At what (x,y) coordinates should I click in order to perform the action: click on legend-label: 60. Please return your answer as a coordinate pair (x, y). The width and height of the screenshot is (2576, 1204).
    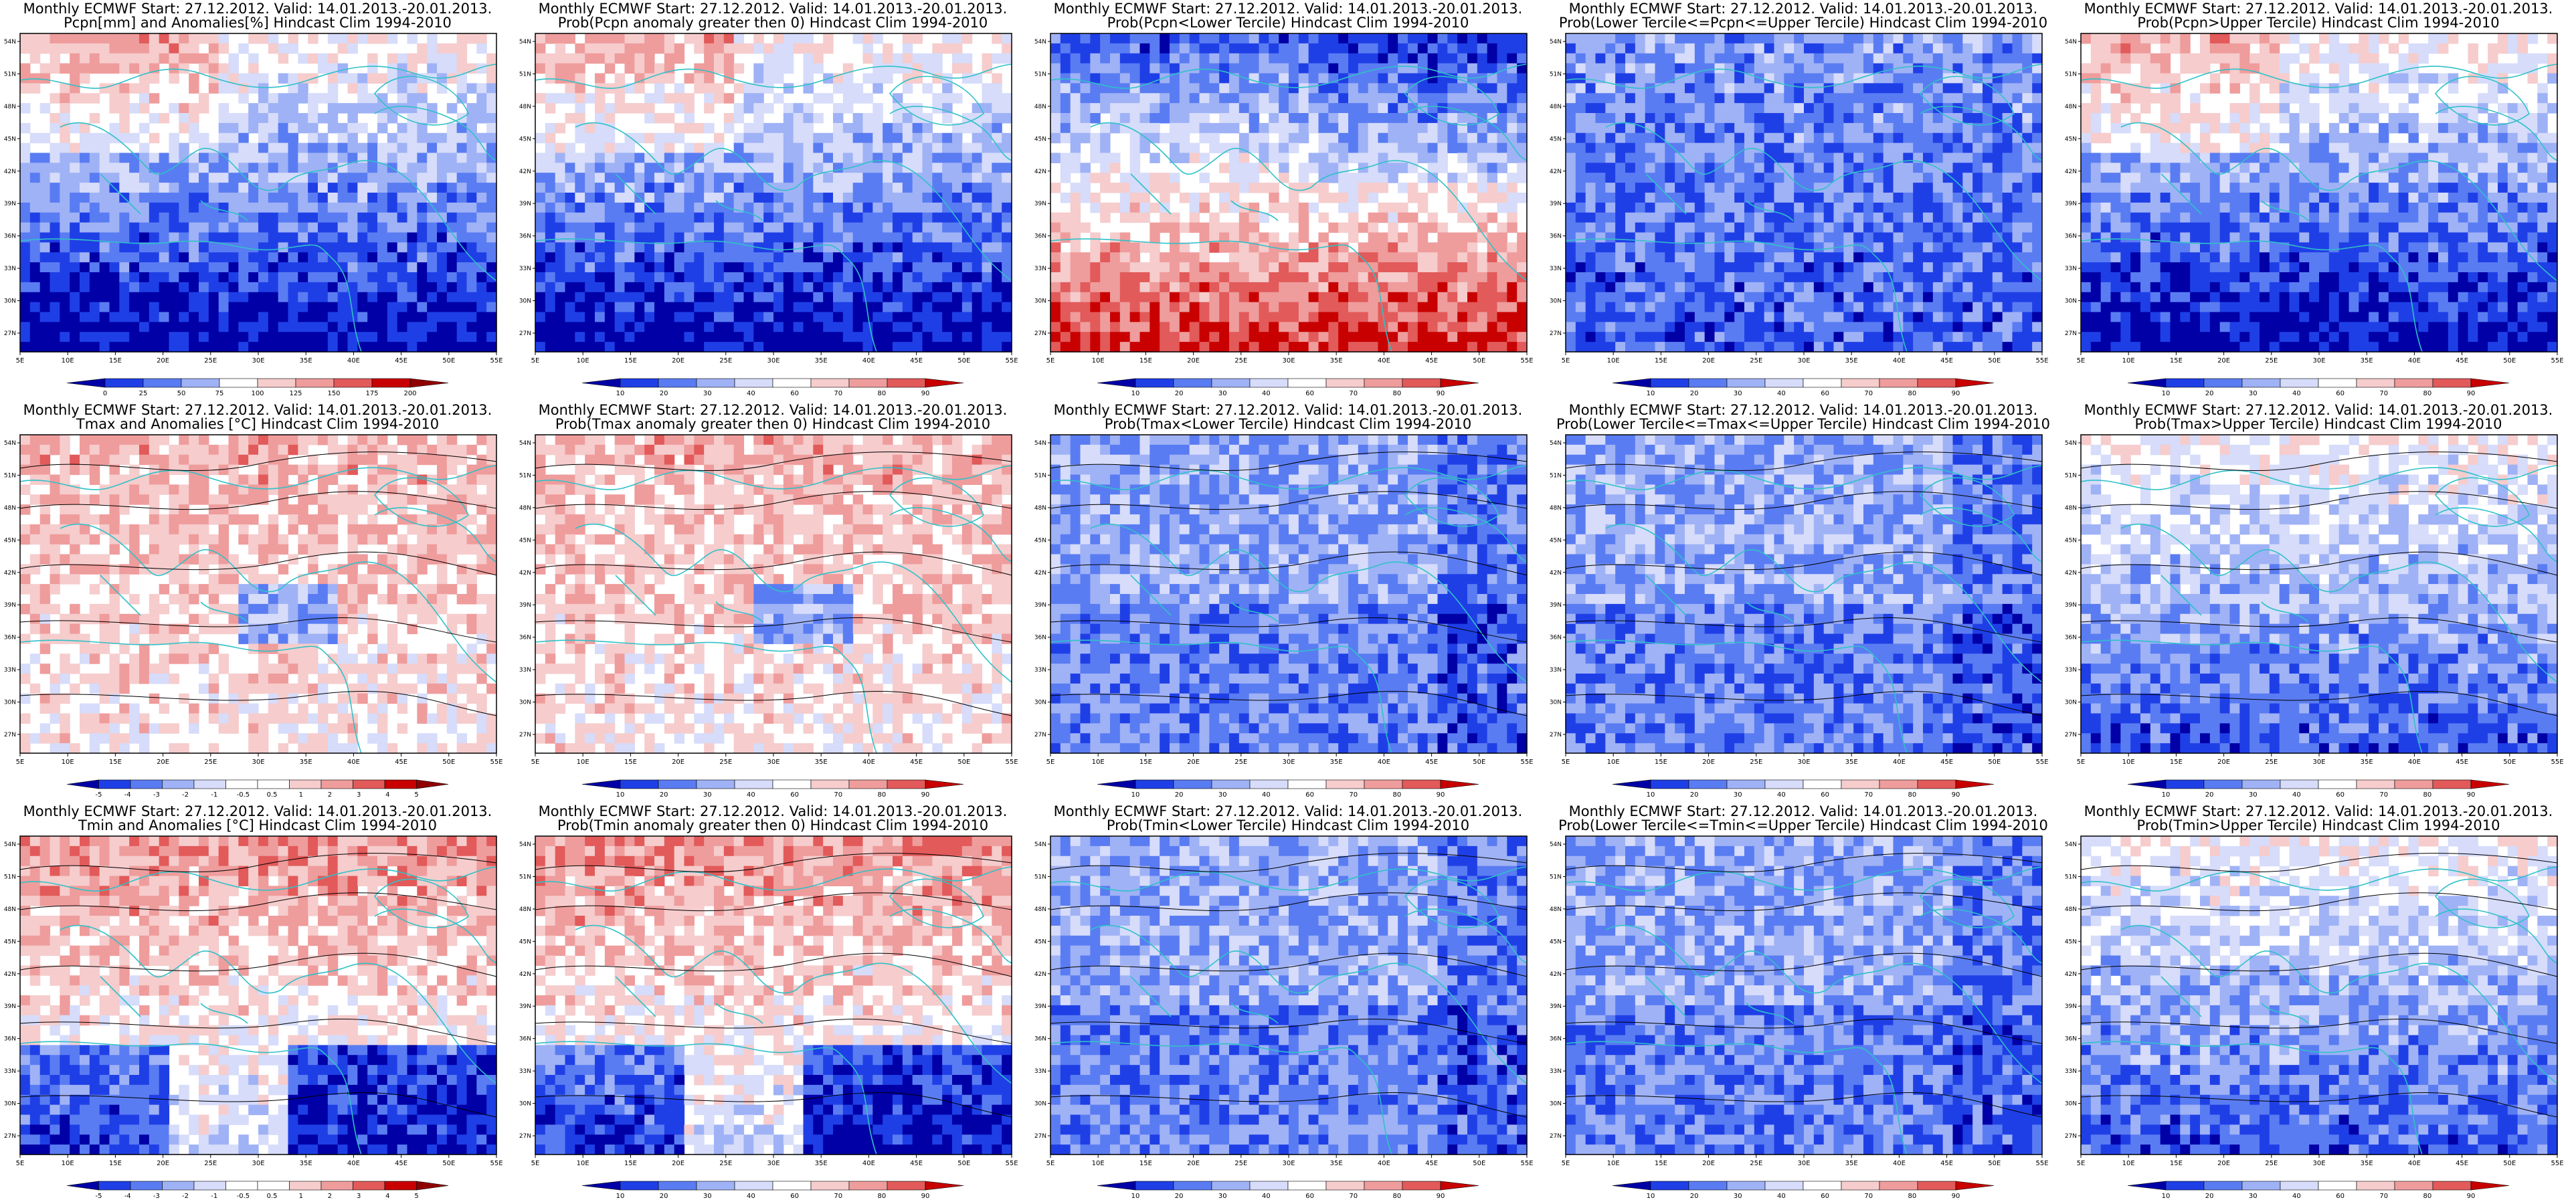
    Looking at the image, I should click on (1825, 393).